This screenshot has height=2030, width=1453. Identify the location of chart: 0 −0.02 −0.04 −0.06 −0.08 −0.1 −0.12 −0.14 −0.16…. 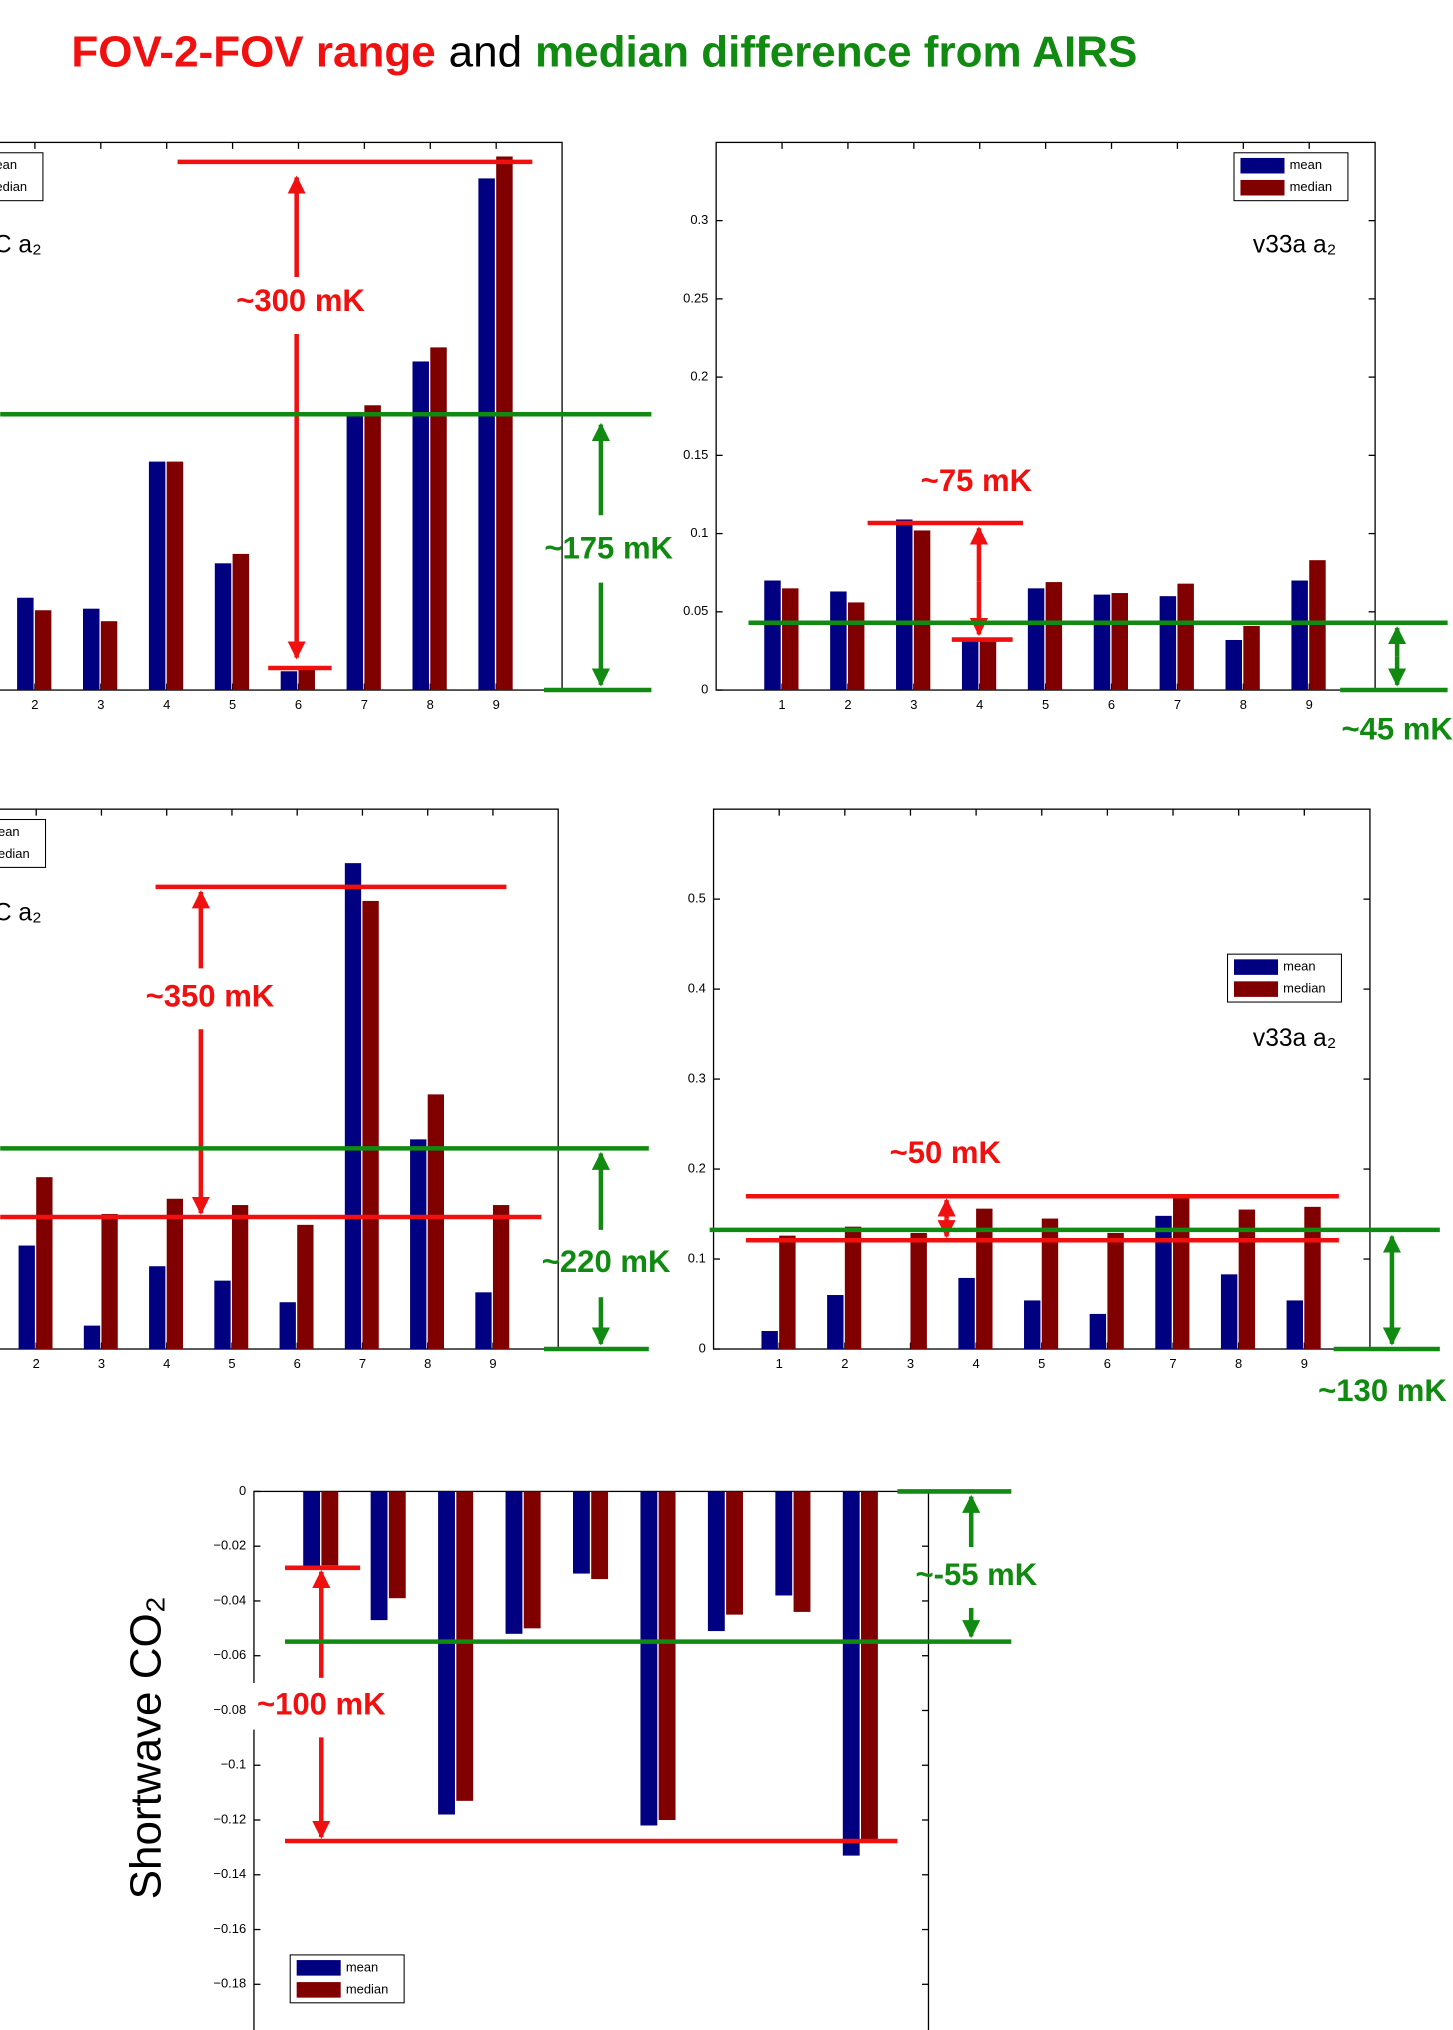
(526, 1756).